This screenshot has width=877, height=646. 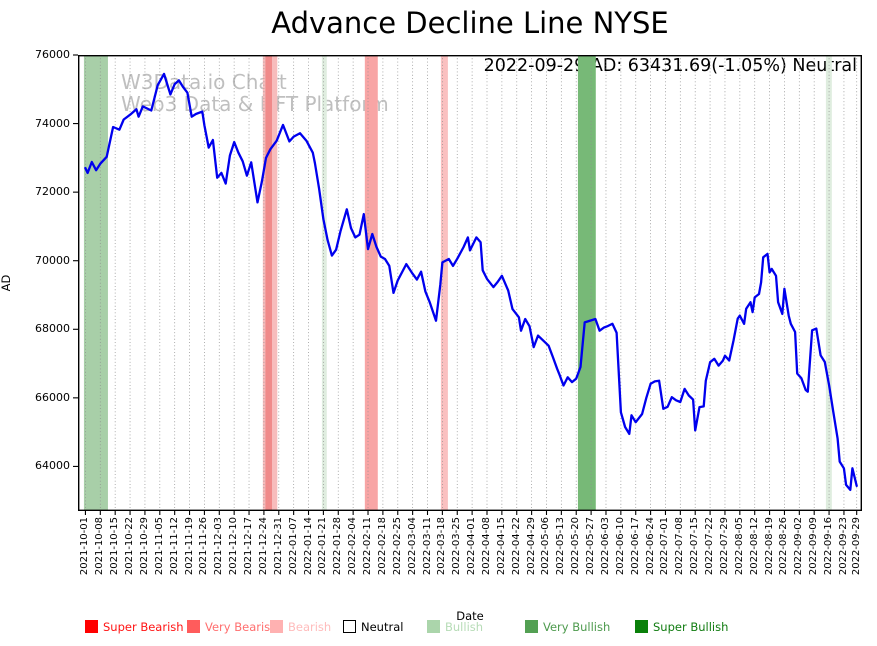 I want to click on x-tick-label: 2022-07-22, so click(x=710, y=546).